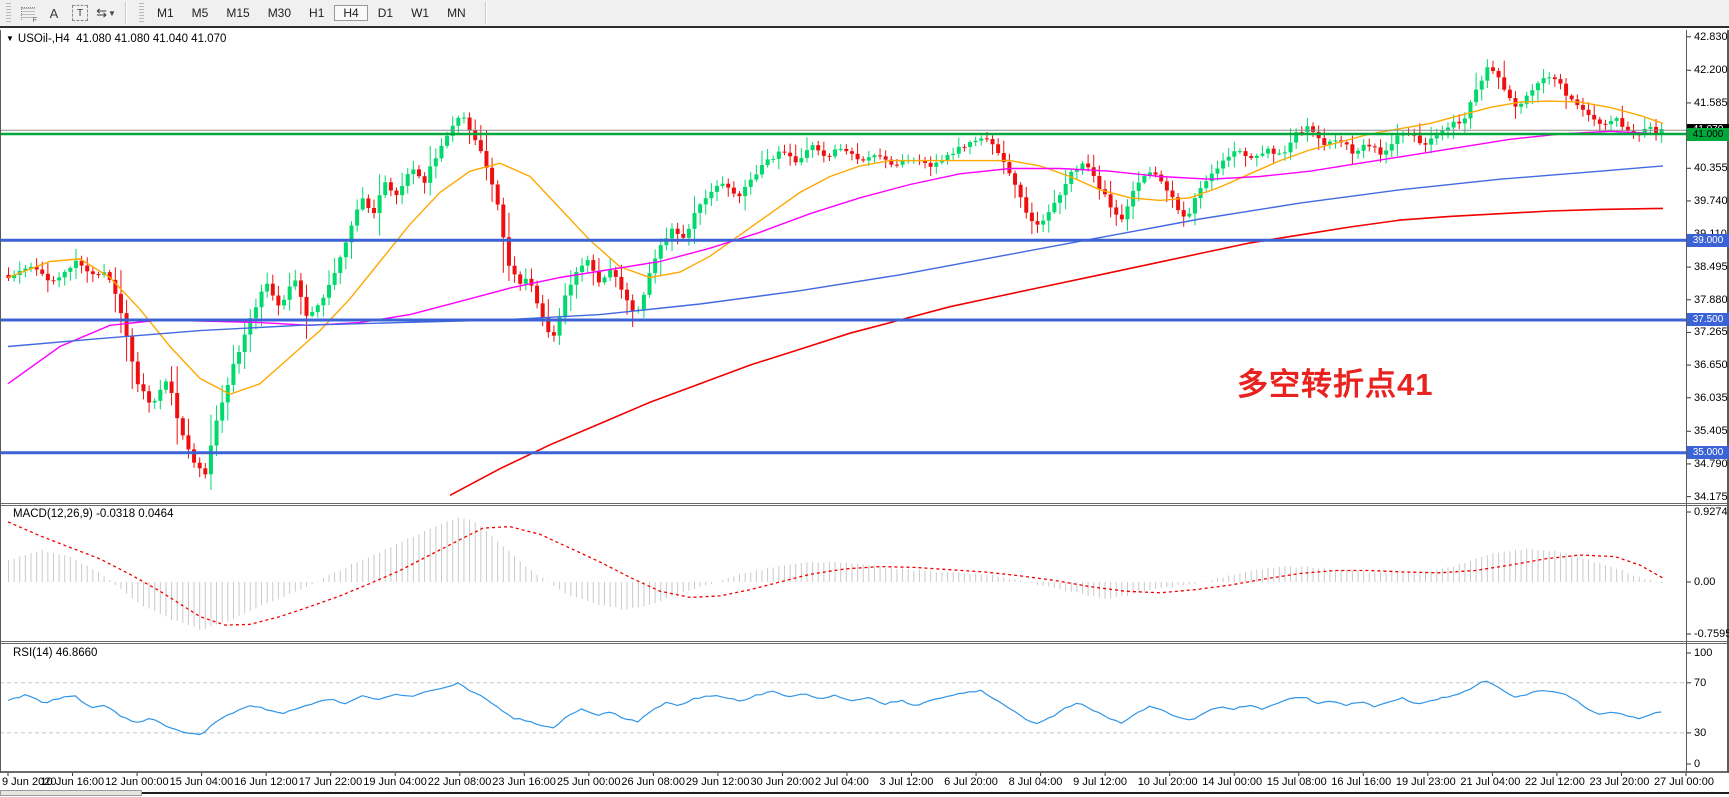  What do you see at coordinates (54, 13) in the screenshot?
I see `font-tool-icon: A` at bounding box center [54, 13].